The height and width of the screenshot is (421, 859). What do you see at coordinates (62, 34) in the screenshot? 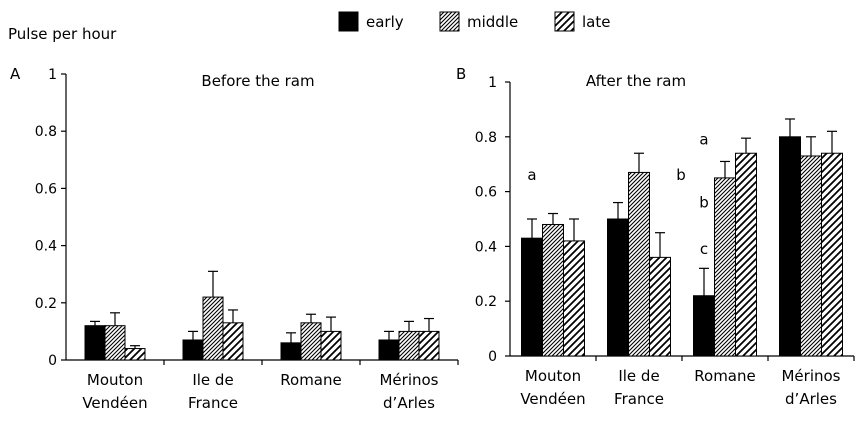
I see `y-axis-label: Pulse per hour` at bounding box center [62, 34].